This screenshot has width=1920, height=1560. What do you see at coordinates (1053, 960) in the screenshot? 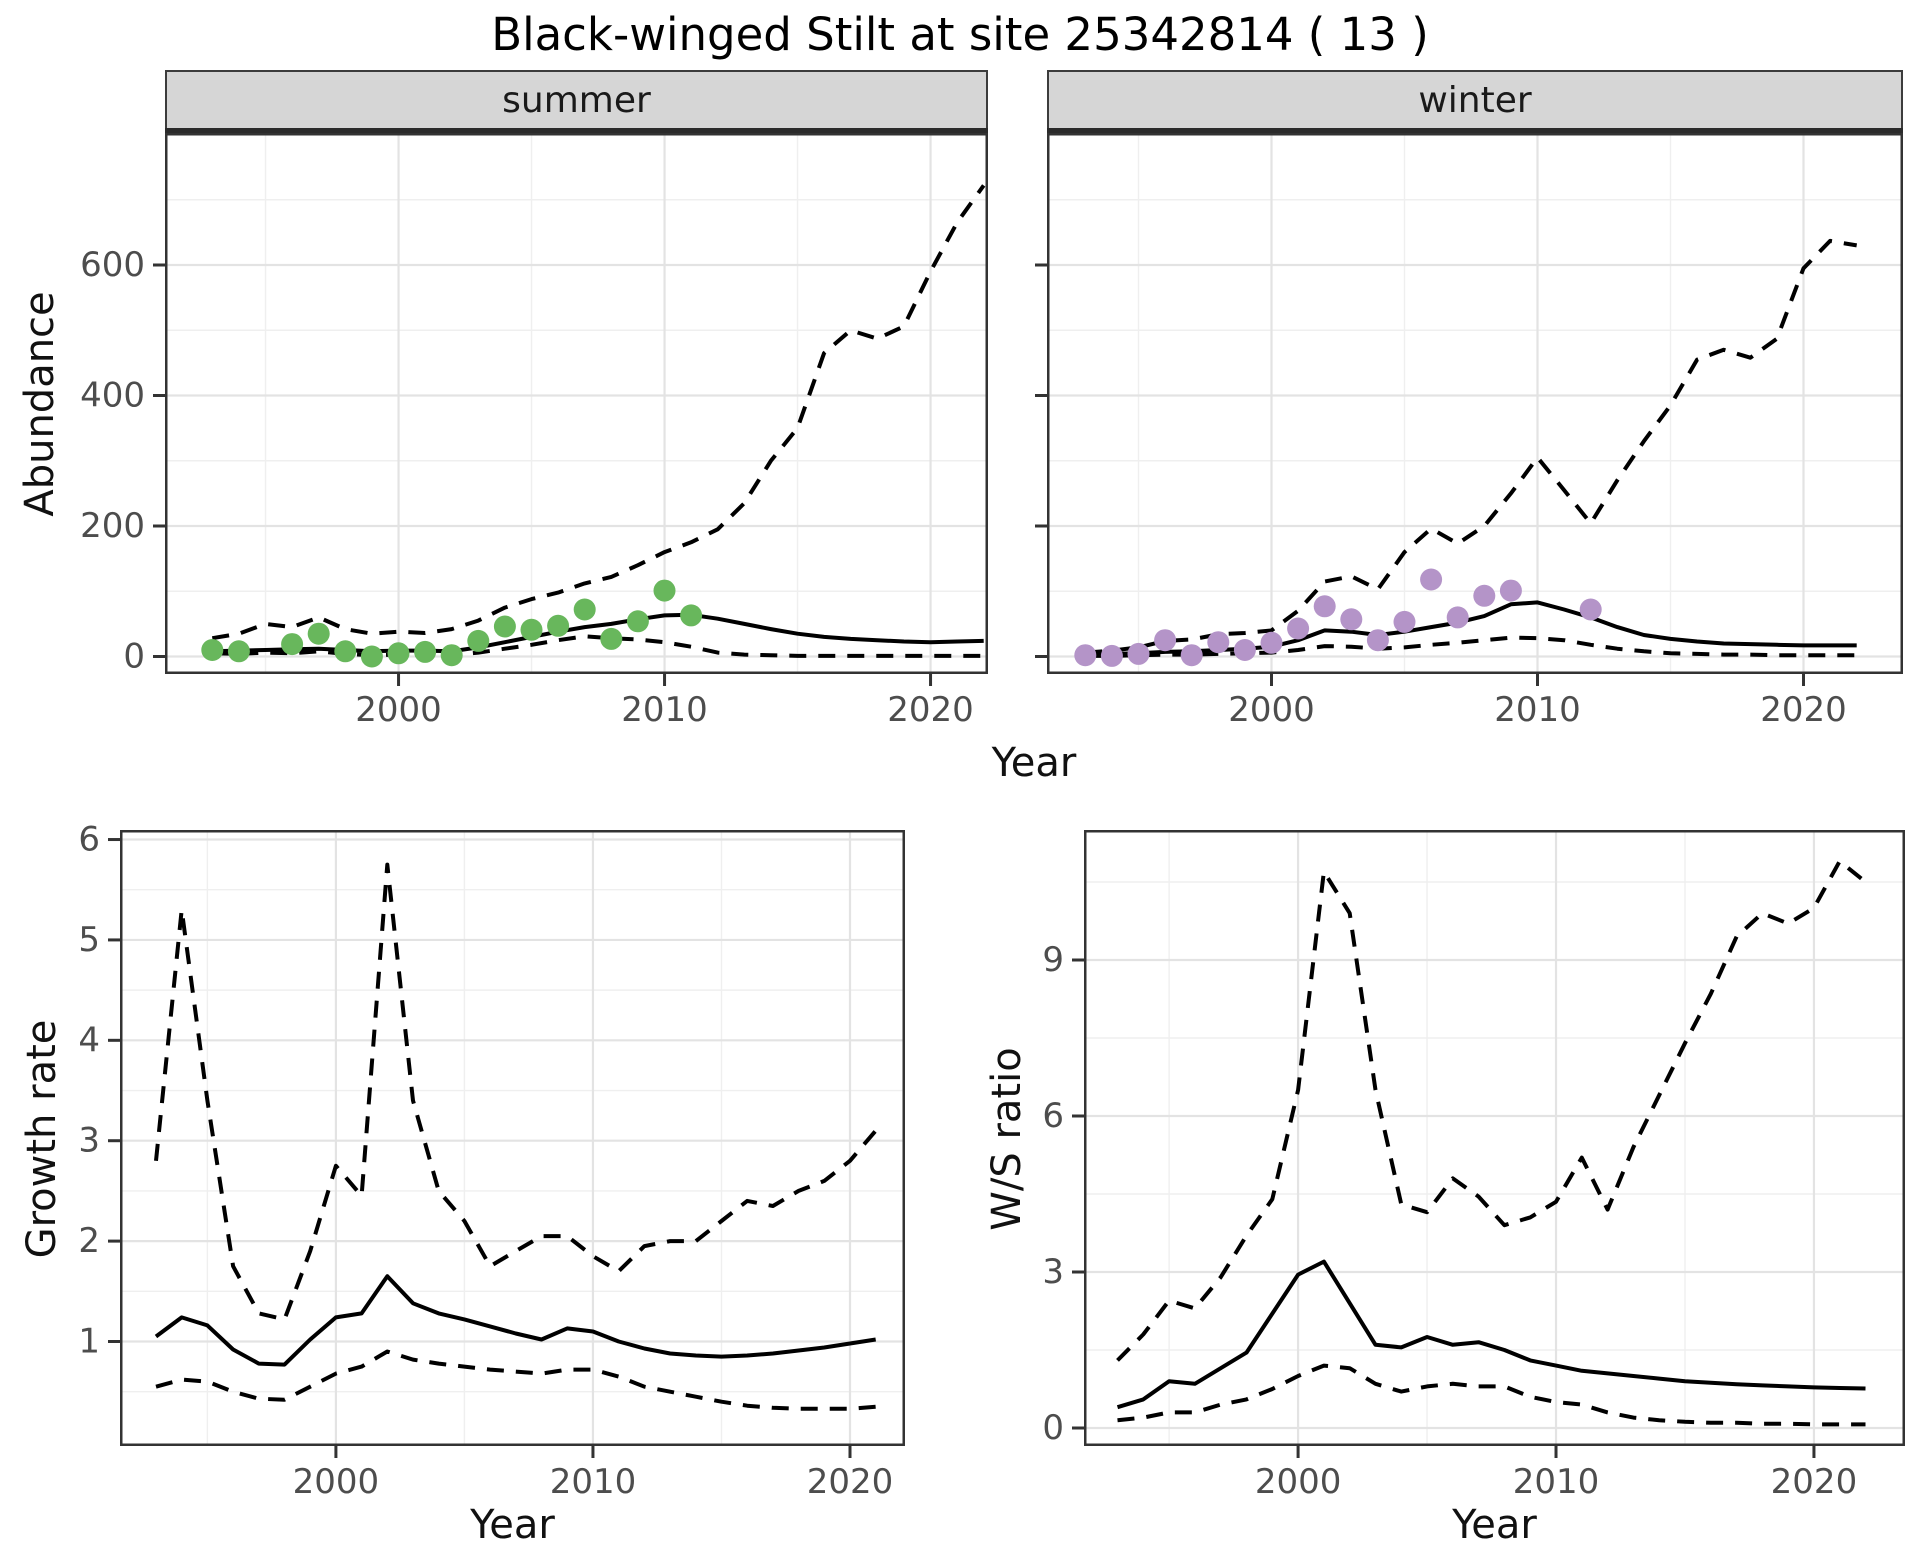
I see `y-tick-label: 9` at bounding box center [1053, 960].